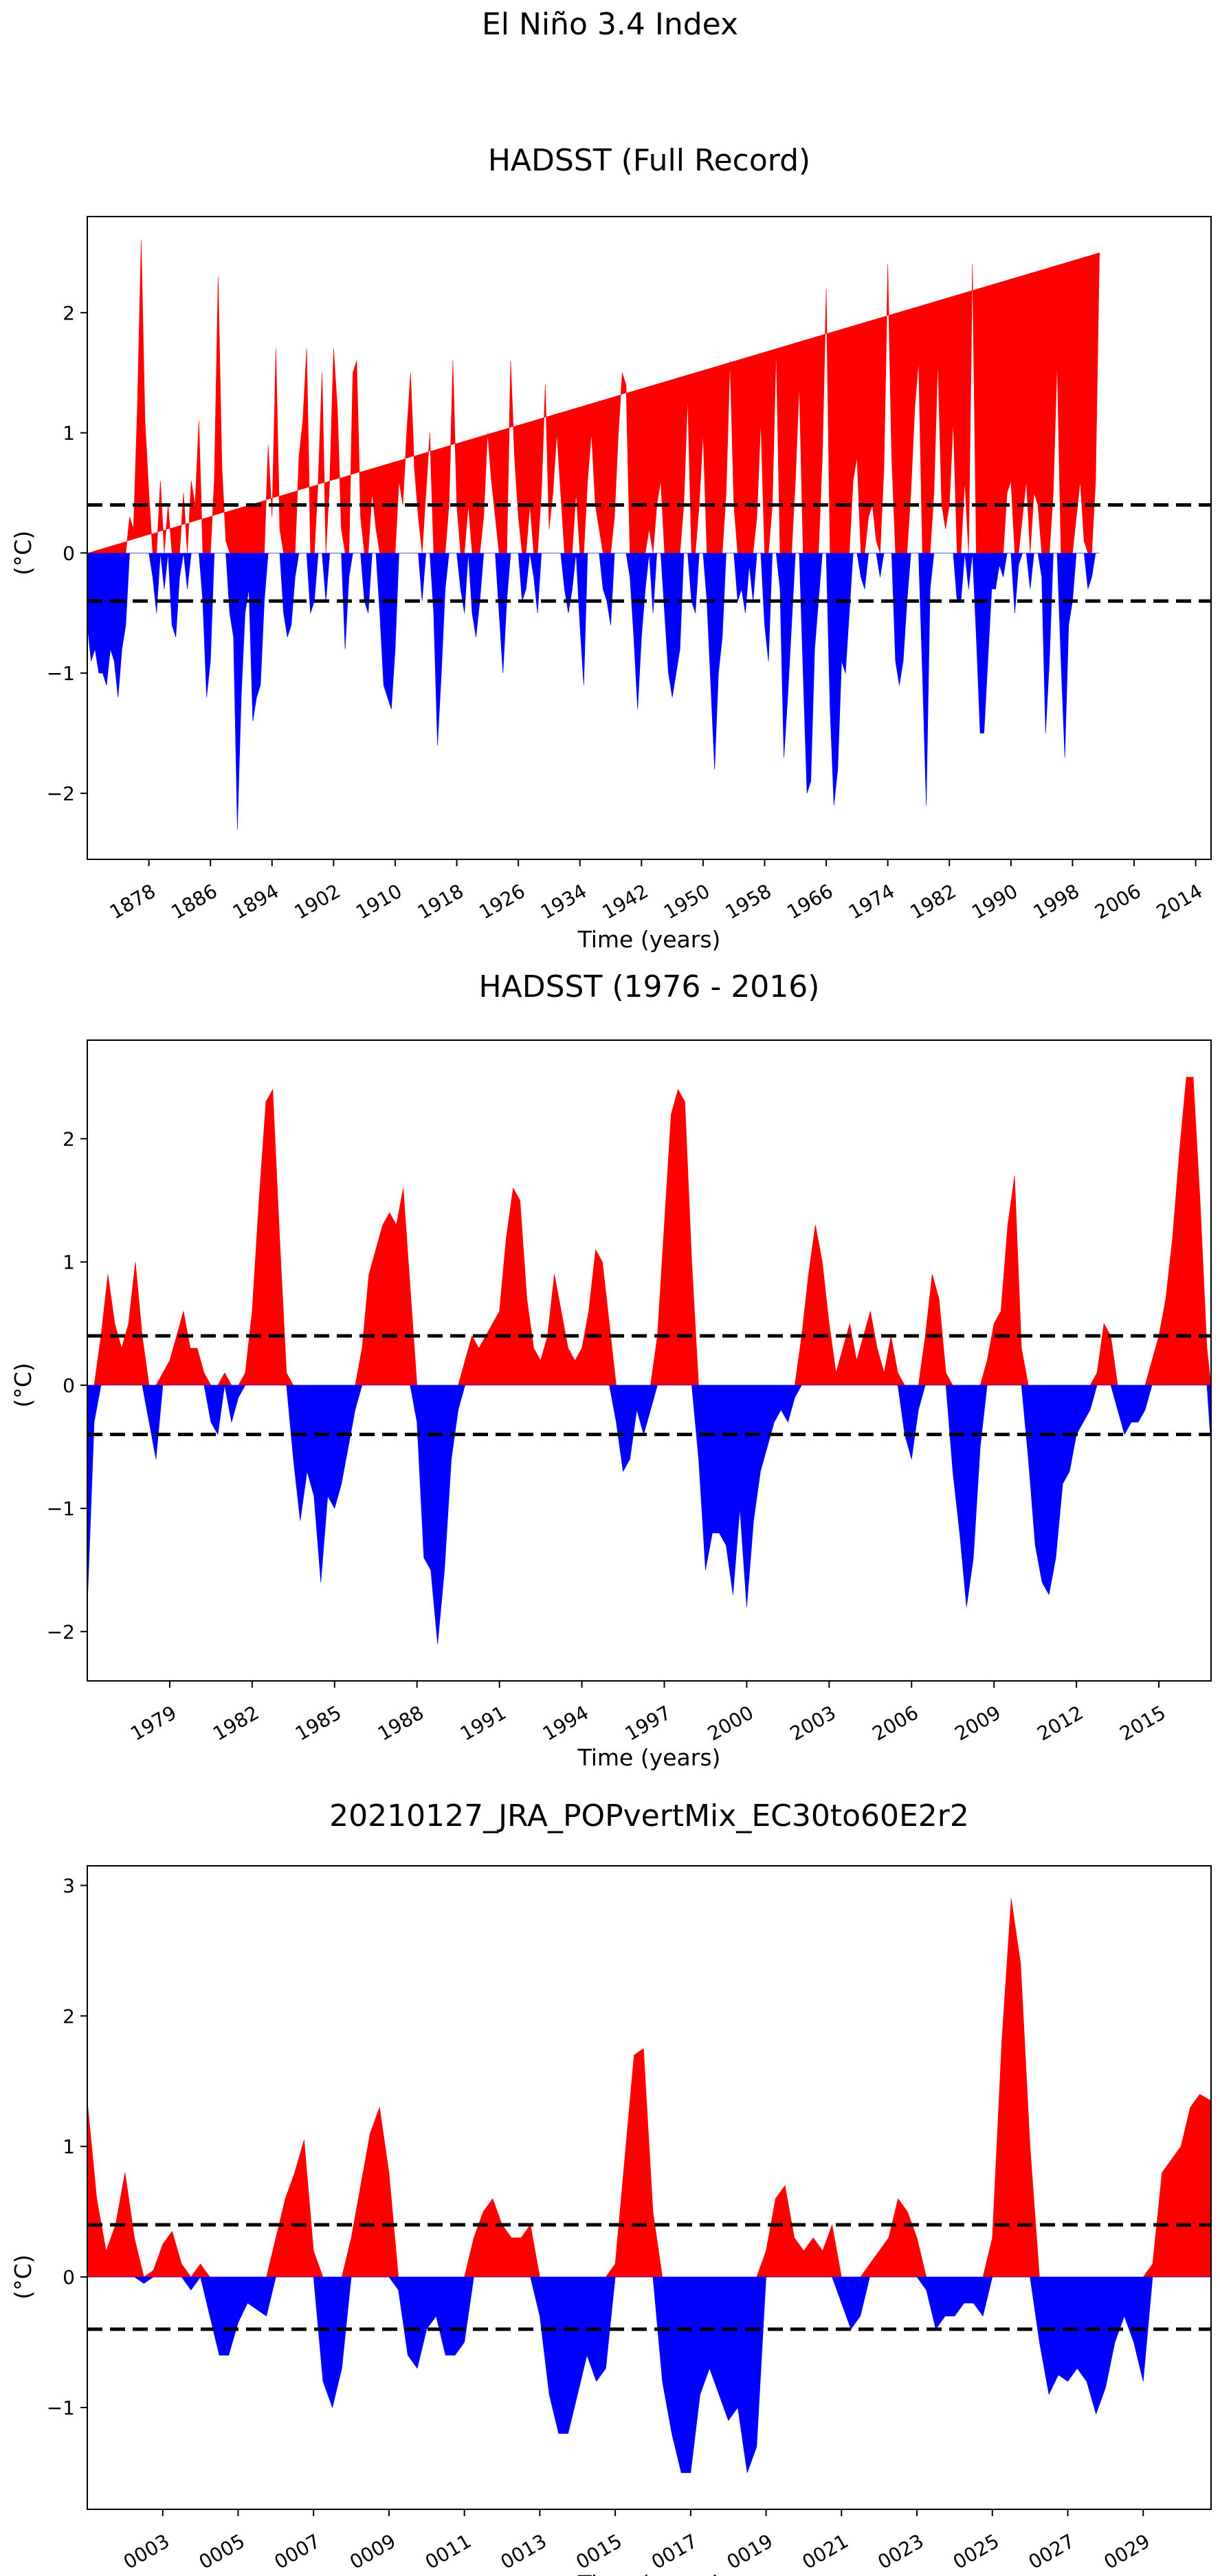 The width and height of the screenshot is (1220, 2576). Describe the element at coordinates (610, 24) in the screenshot. I see `figure-suptitle: El Niño 3.4 Index` at that location.